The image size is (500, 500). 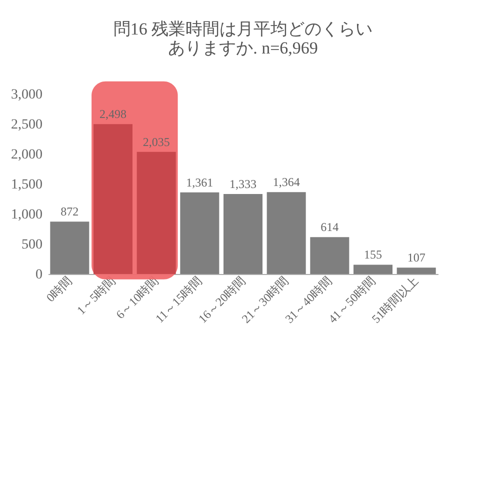 I want to click on data-label: 1,361, so click(x=200, y=182).